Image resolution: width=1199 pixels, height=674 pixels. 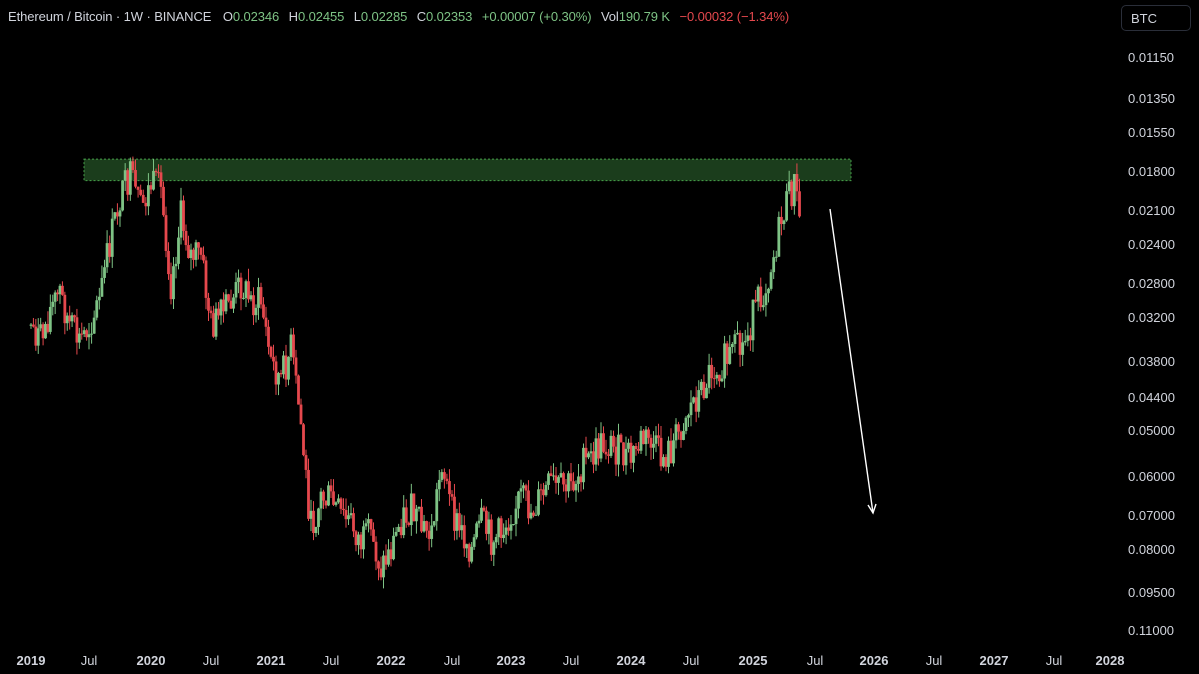 What do you see at coordinates (293, 16) in the screenshot?
I see `high-label: H` at bounding box center [293, 16].